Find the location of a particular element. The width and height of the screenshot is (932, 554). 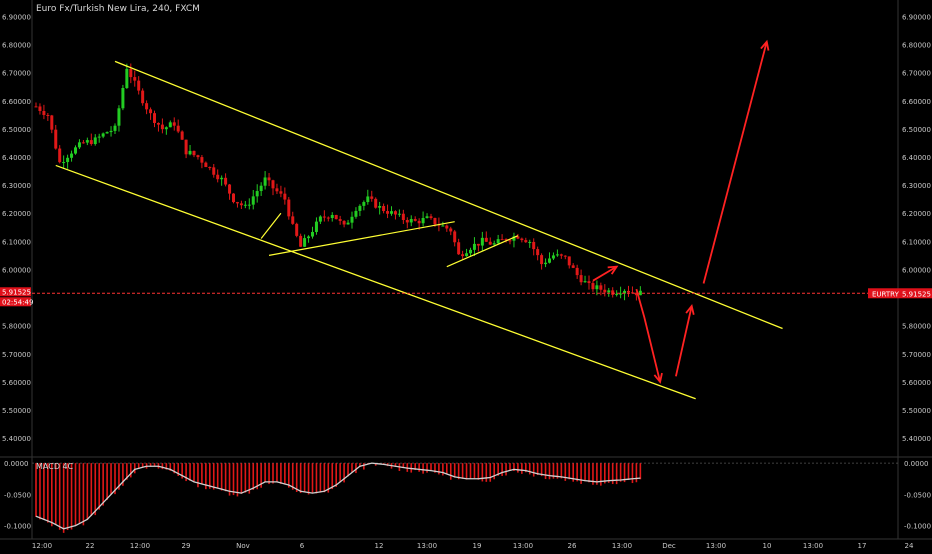

y-tick-label-left: 5.70000 is located at coordinates (16, 355).